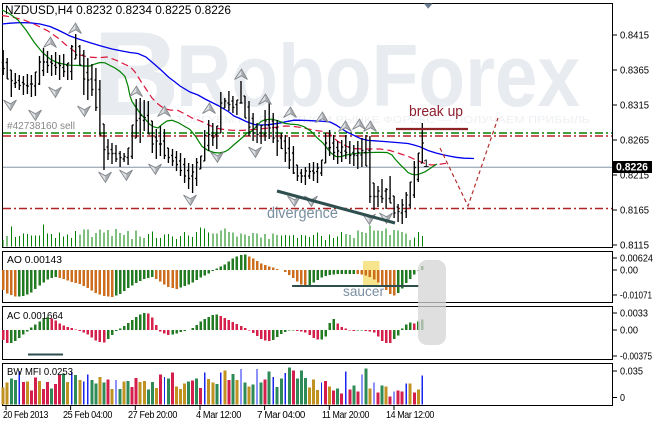 The width and height of the screenshot is (653, 423). I want to click on svg-text: saucer, so click(363, 291).